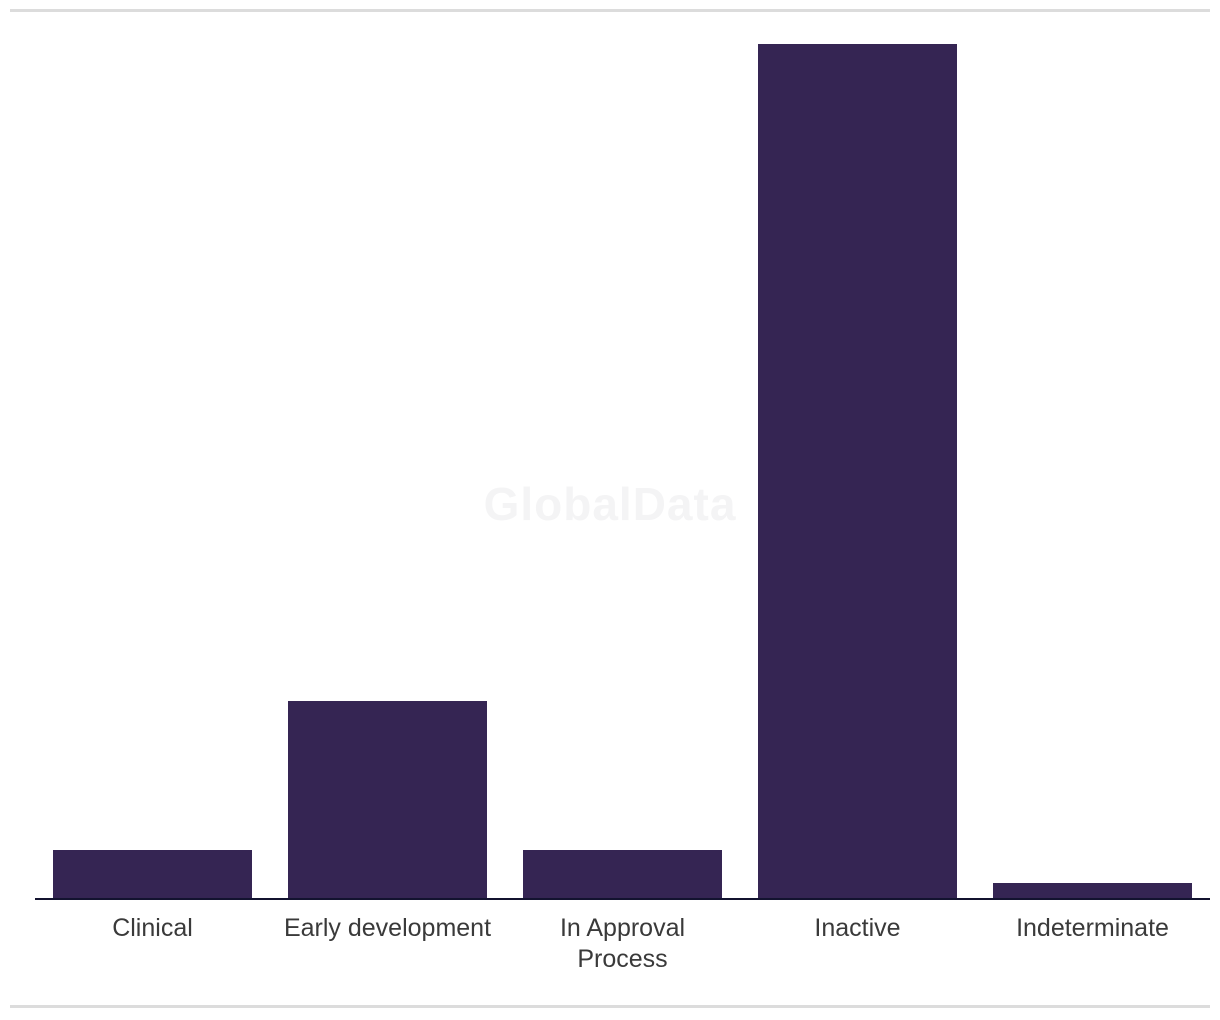 The image size is (1220, 1020). What do you see at coordinates (152, 874) in the screenshot?
I see `bar-clinical` at bounding box center [152, 874].